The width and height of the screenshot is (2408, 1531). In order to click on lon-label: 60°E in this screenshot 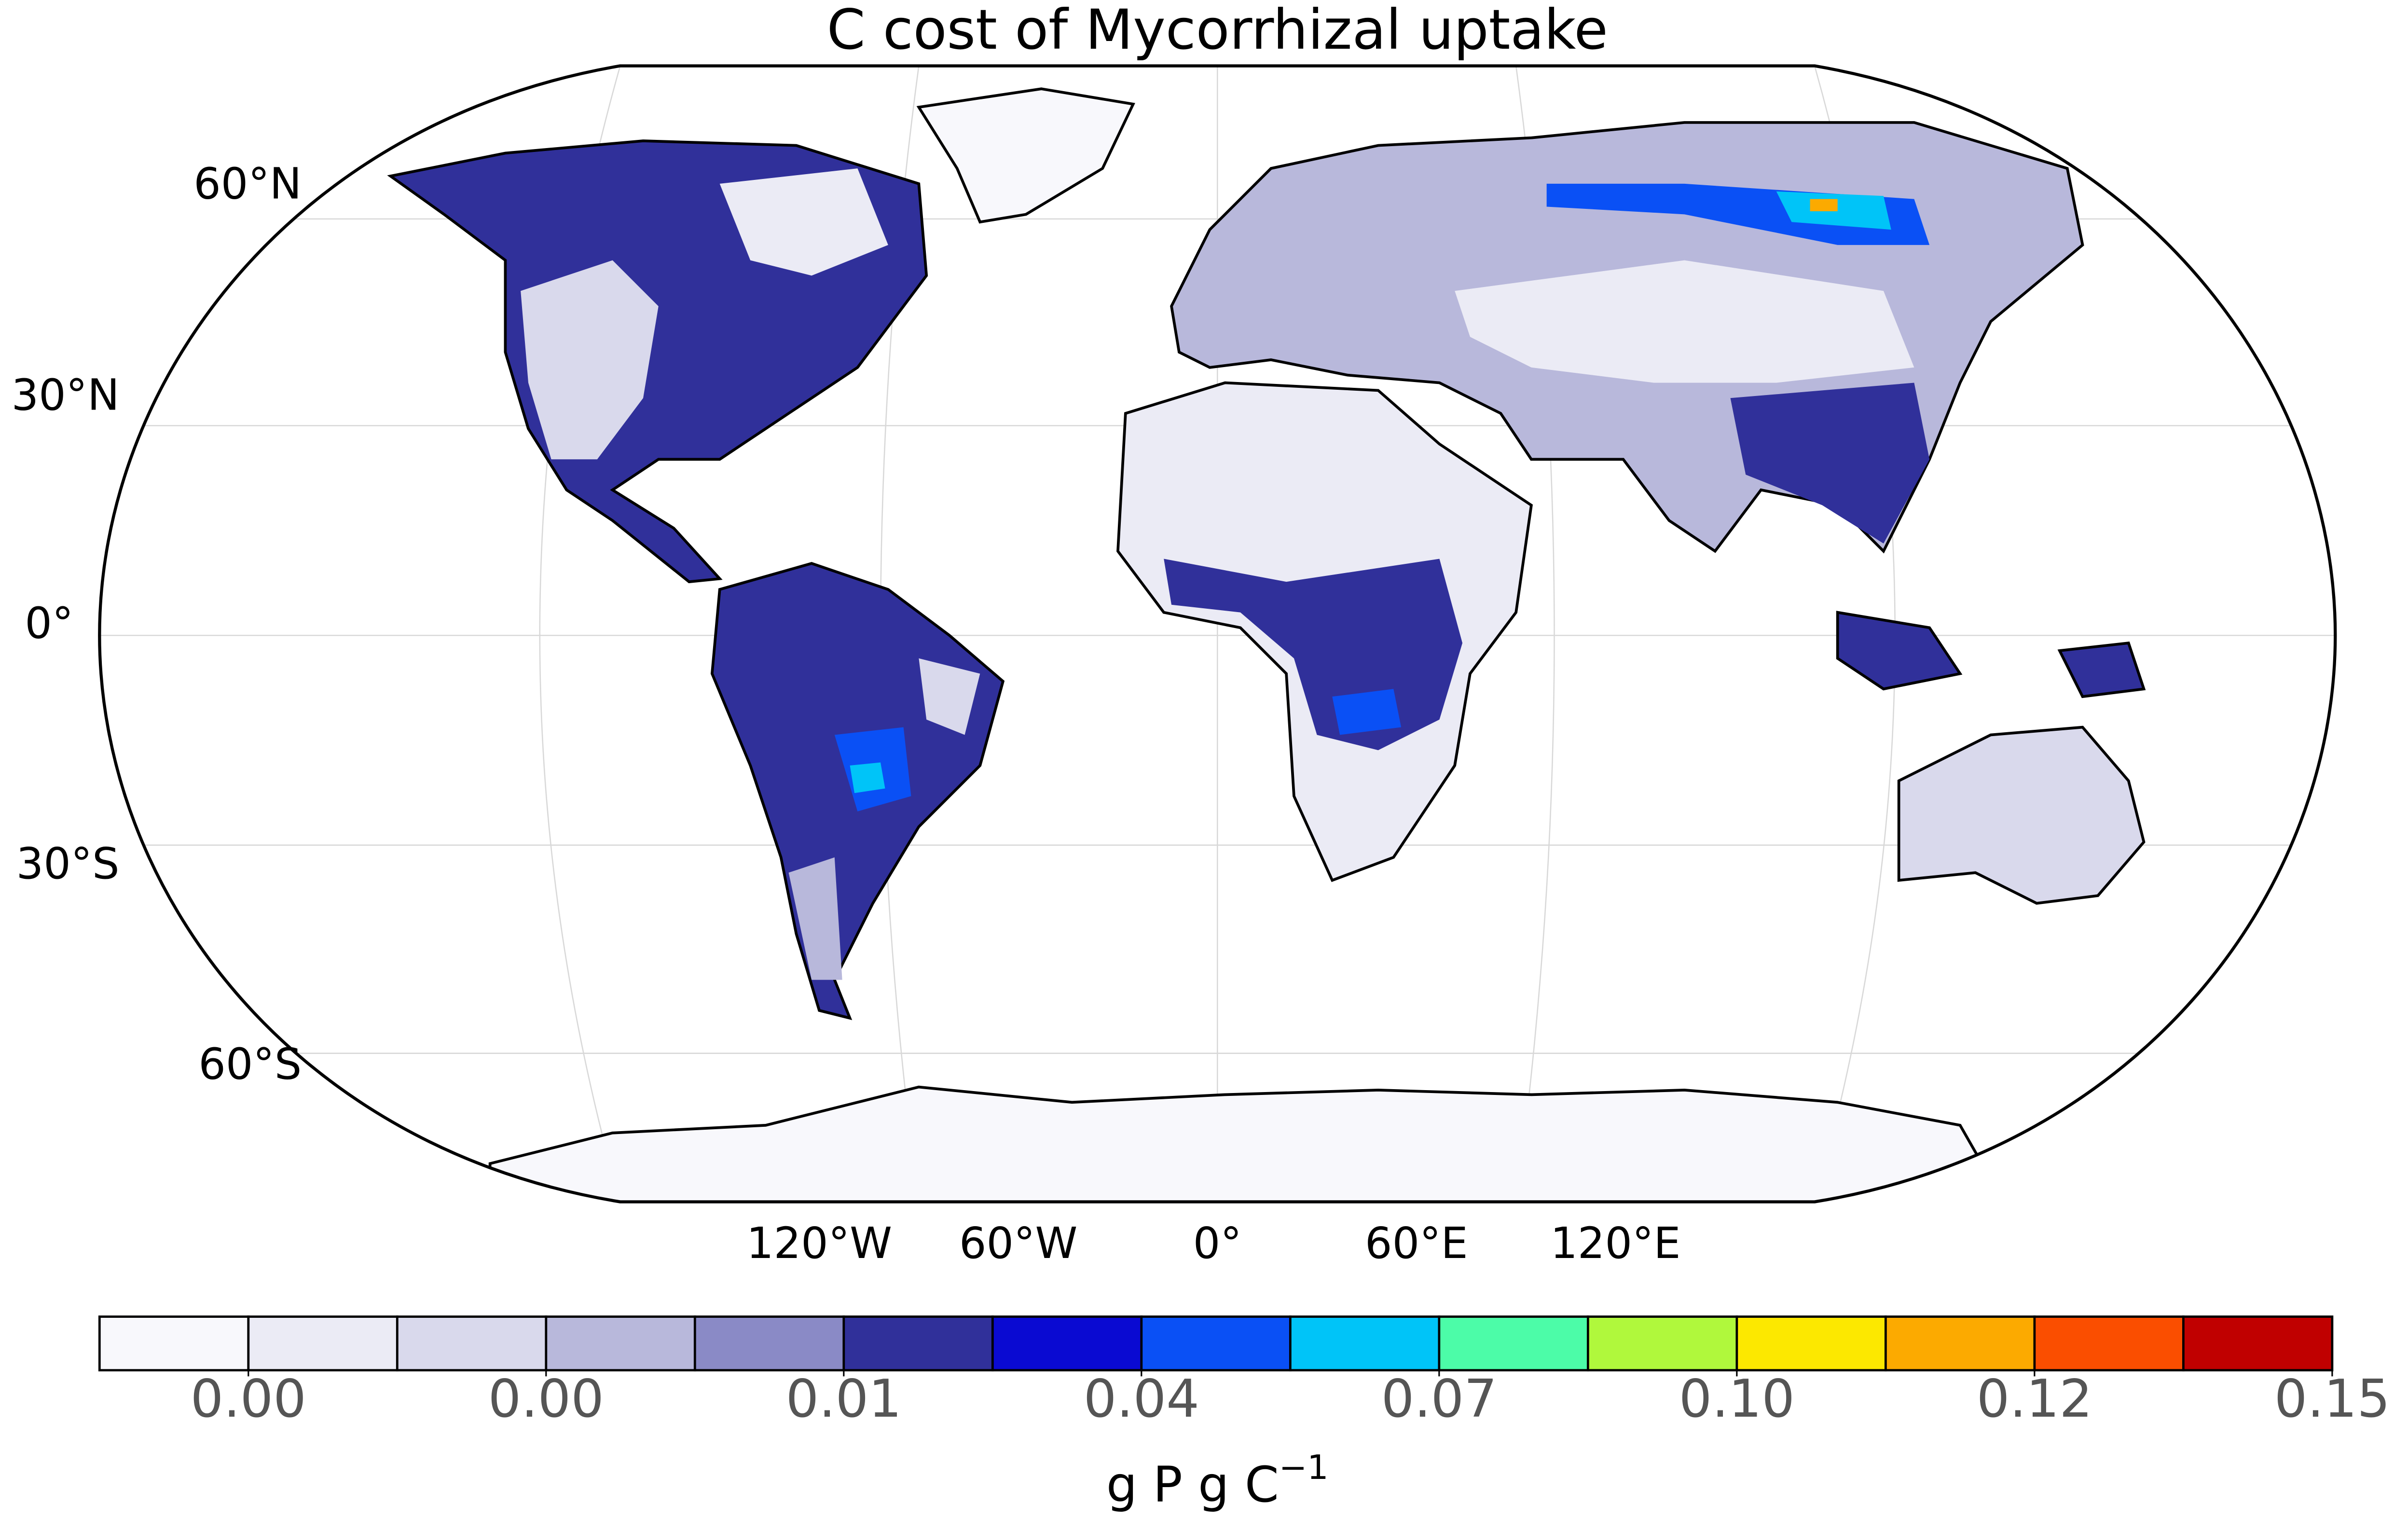, I will do `click(1416, 1243)`.